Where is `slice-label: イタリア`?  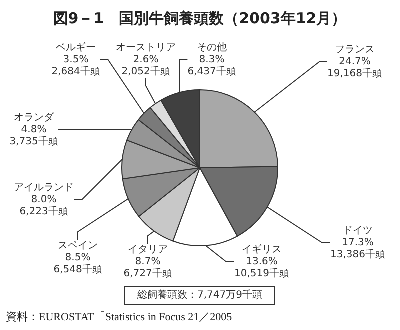 slice-label: イタリア is located at coordinates (148, 250).